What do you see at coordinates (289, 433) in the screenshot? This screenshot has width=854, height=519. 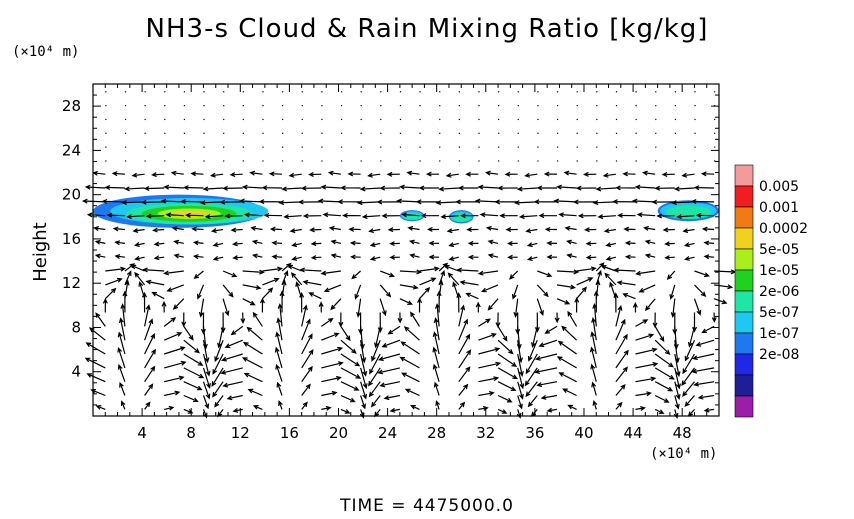 I see `x-tick-label: 16` at bounding box center [289, 433].